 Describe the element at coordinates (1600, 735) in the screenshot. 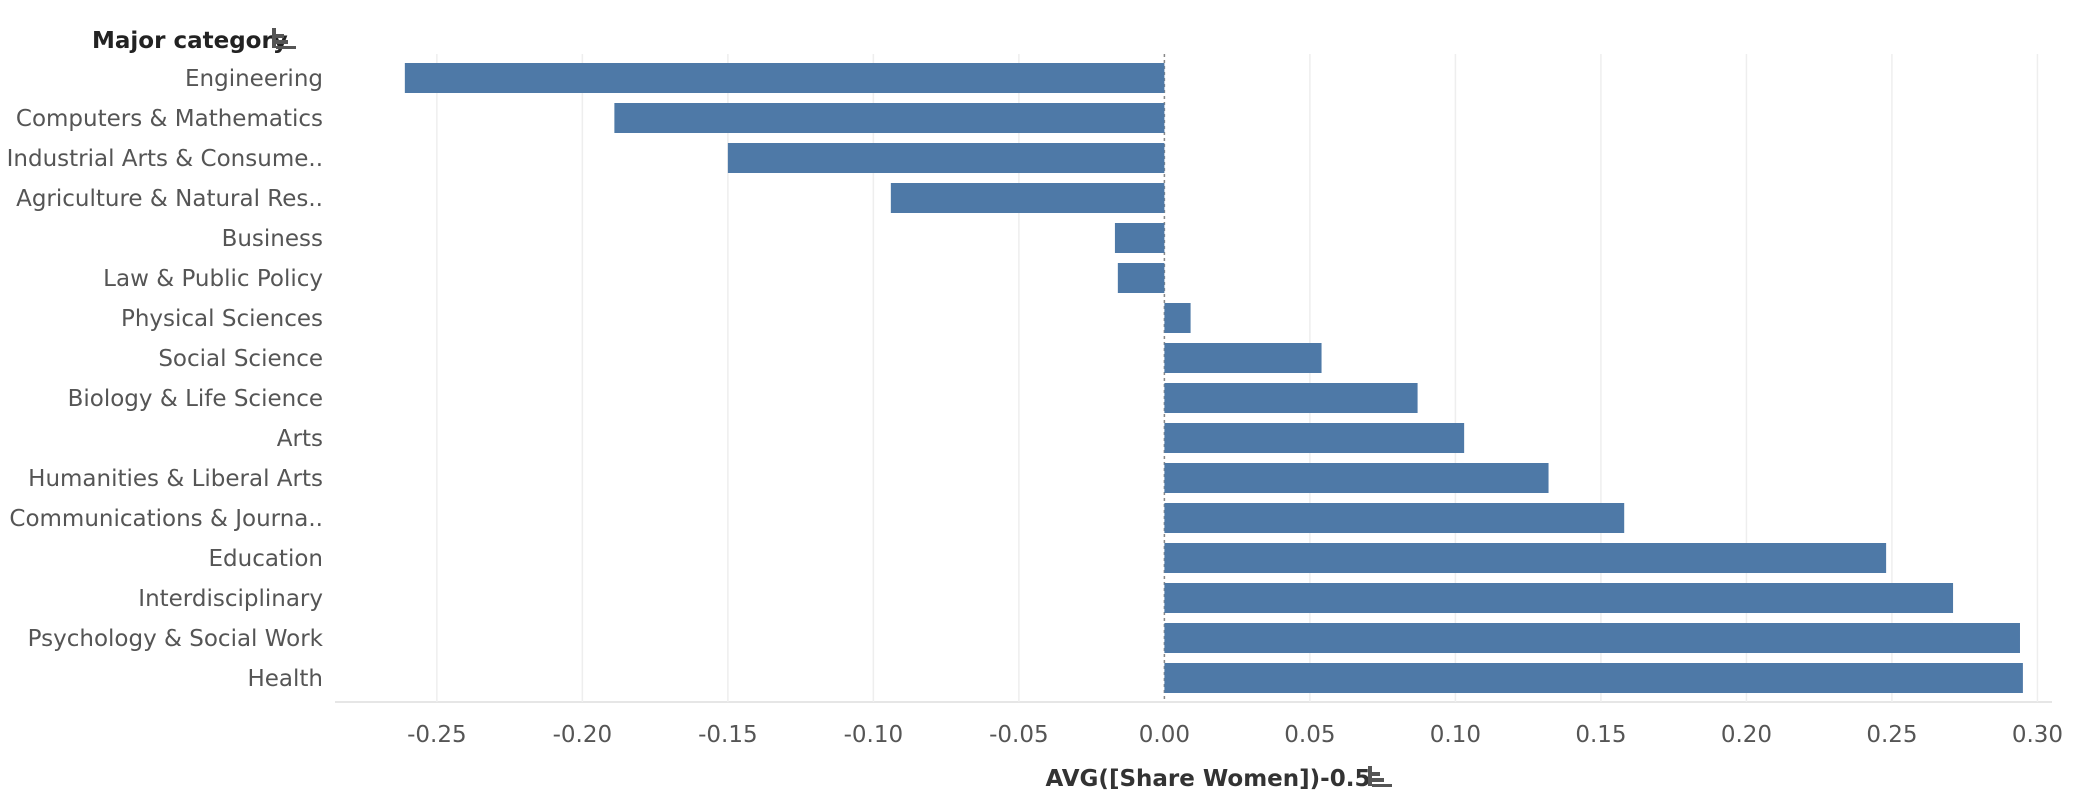

I see `x-tick-label: 0.15` at that location.